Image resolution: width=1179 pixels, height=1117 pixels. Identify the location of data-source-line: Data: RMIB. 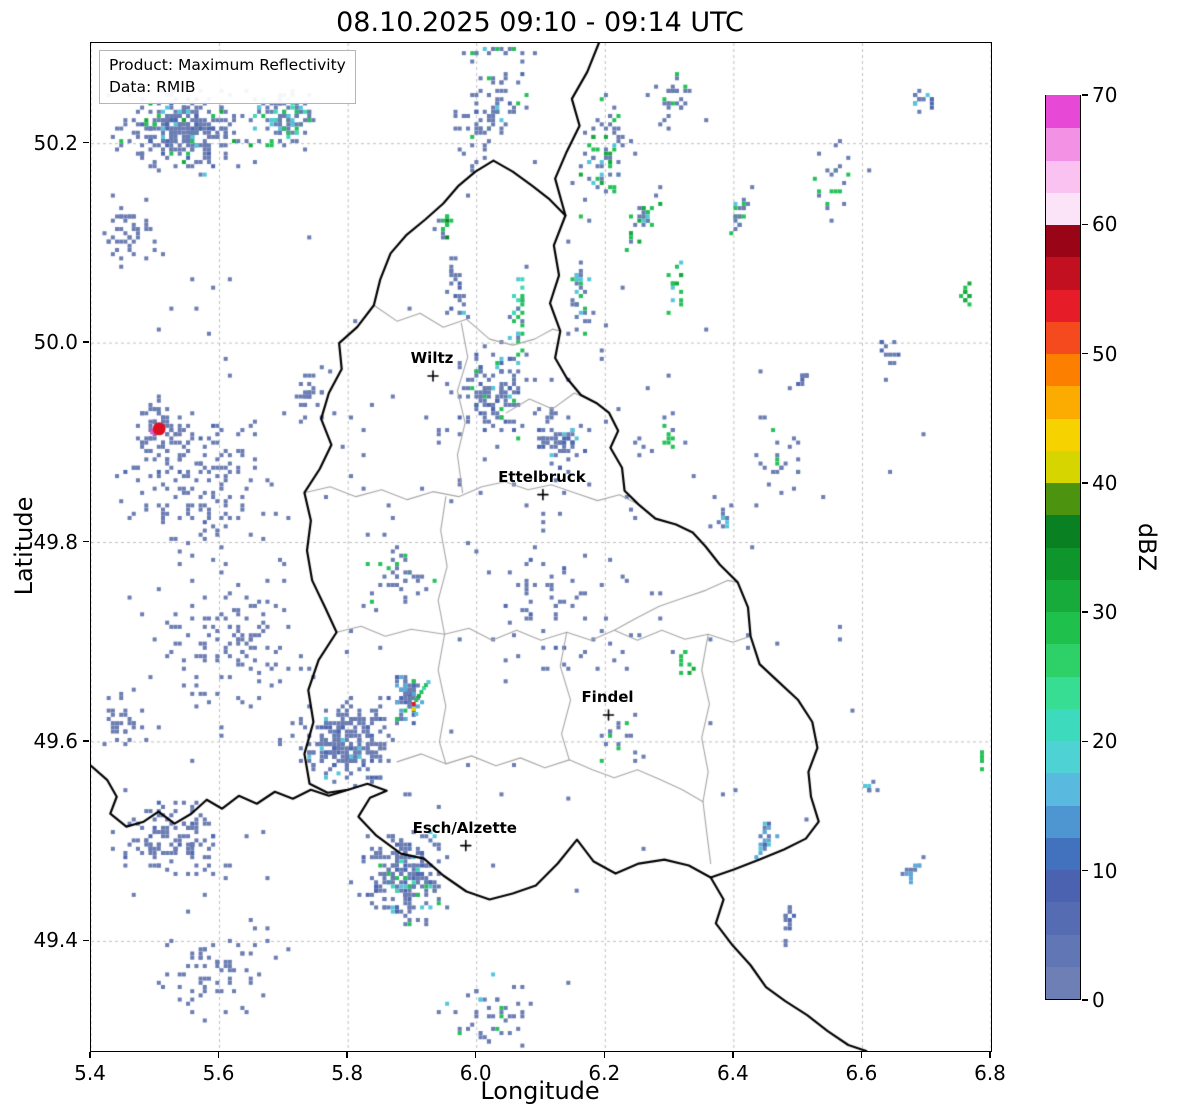
(152, 86).